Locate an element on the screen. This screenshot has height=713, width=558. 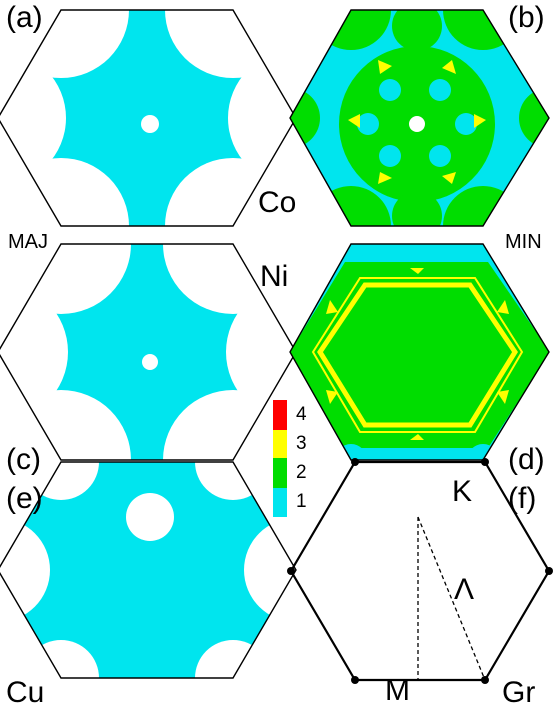
panel-b-co-minority is located at coordinates (419, 118).